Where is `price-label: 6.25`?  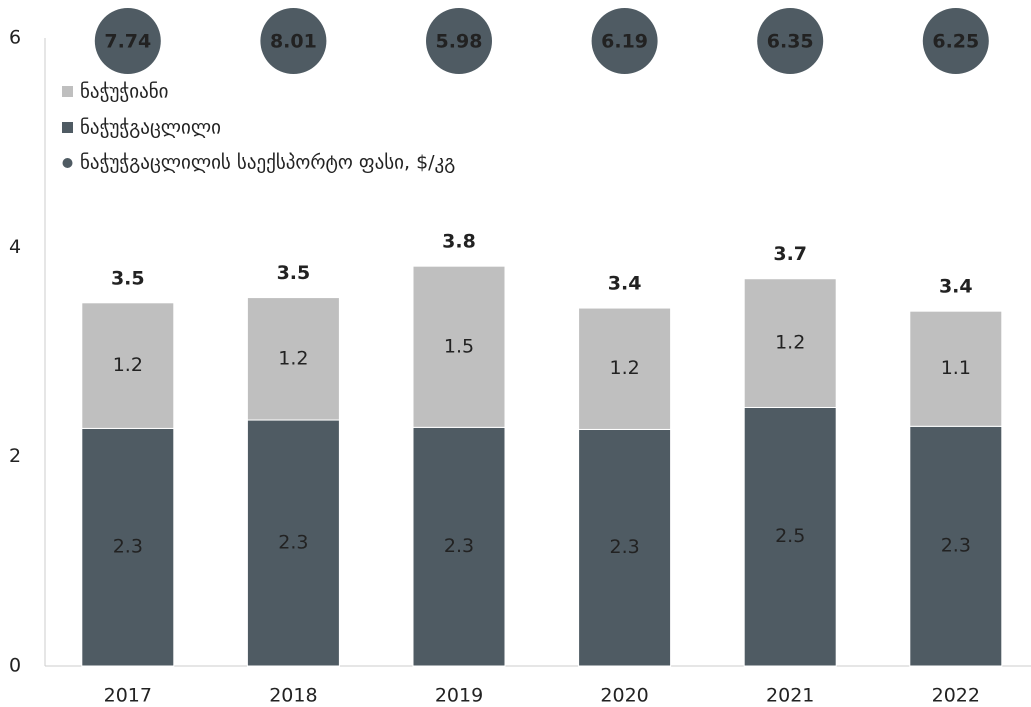 price-label: 6.25 is located at coordinates (955, 42).